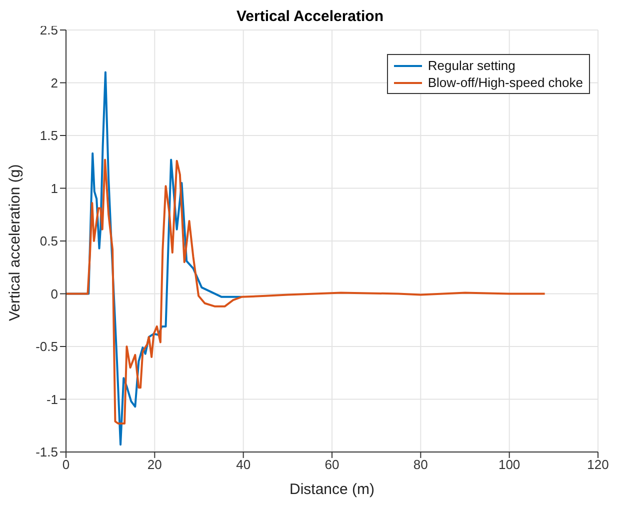 The image size is (620, 511). Describe the element at coordinates (154, 464) in the screenshot. I see `x-tick-label: 20` at that location.